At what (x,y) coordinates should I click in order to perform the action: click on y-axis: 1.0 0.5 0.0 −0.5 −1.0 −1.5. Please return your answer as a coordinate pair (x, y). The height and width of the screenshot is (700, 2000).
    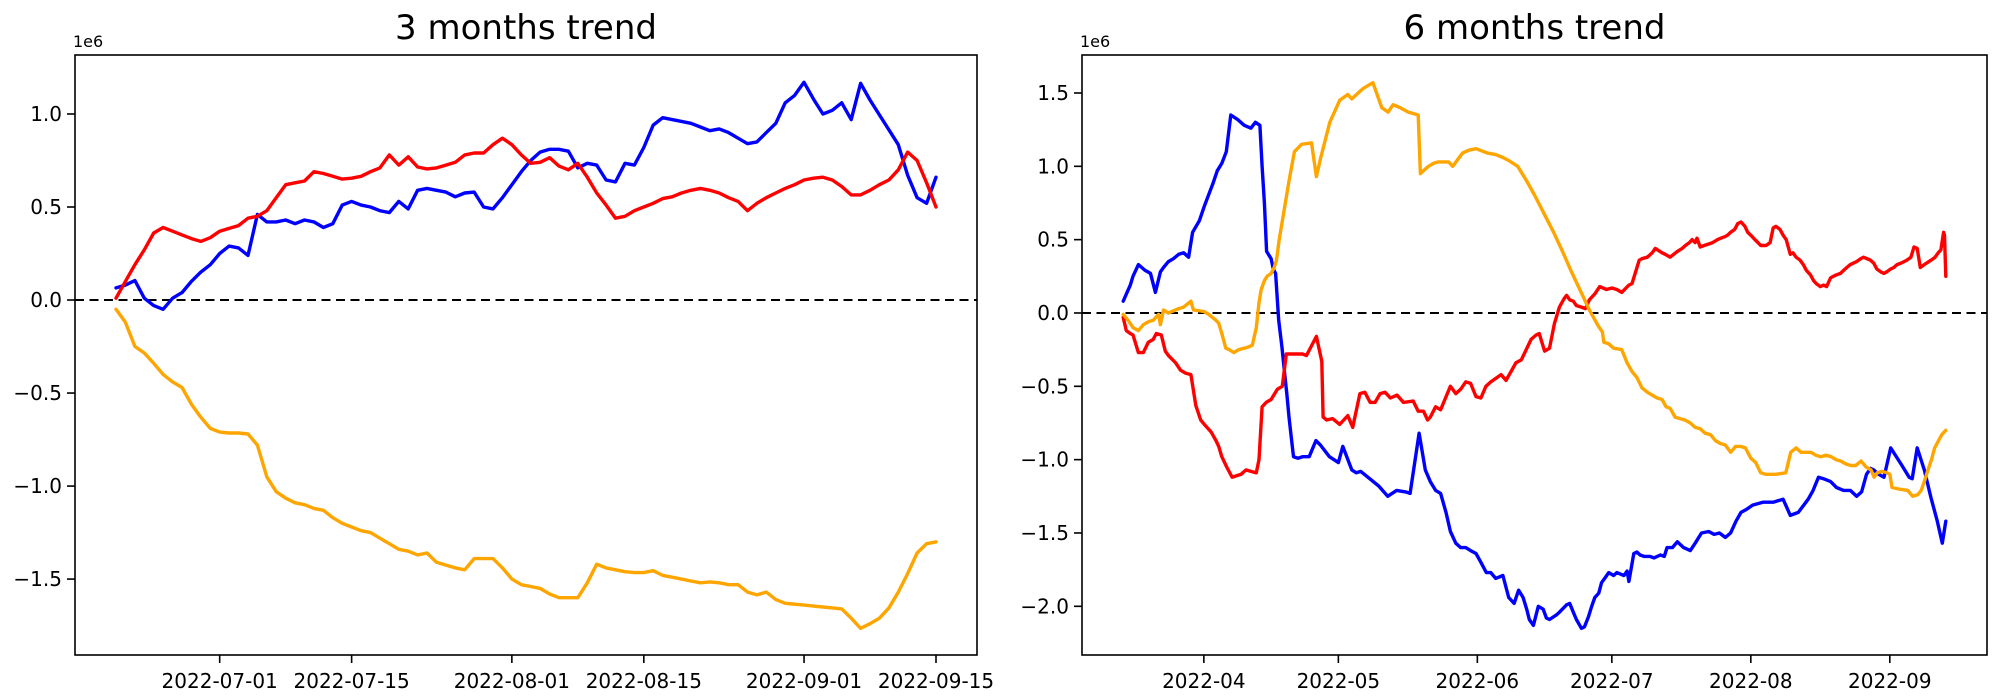
    Looking at the image, I should click on (44, 346).